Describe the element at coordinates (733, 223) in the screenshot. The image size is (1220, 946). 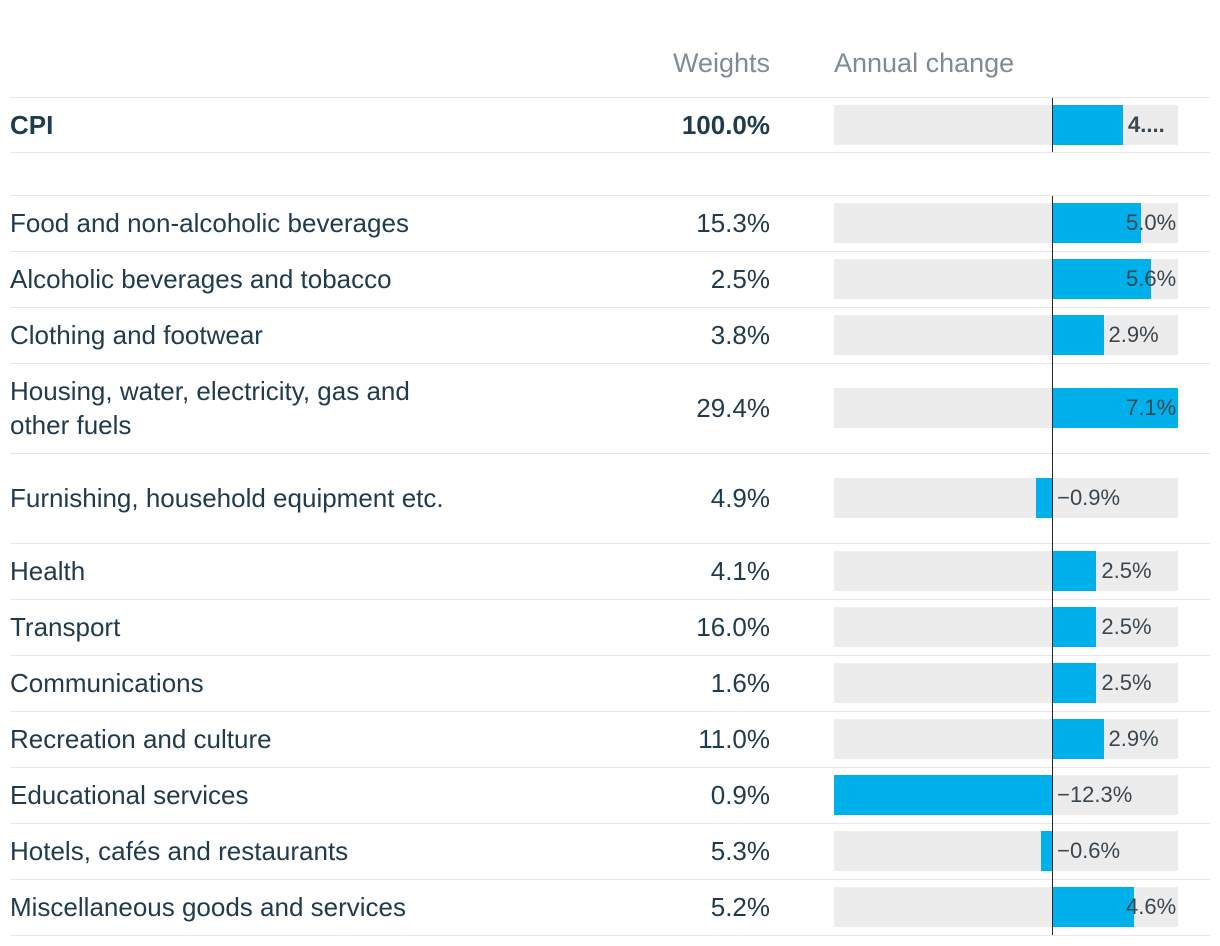
I see `weight-value: 15.3%` at that location.